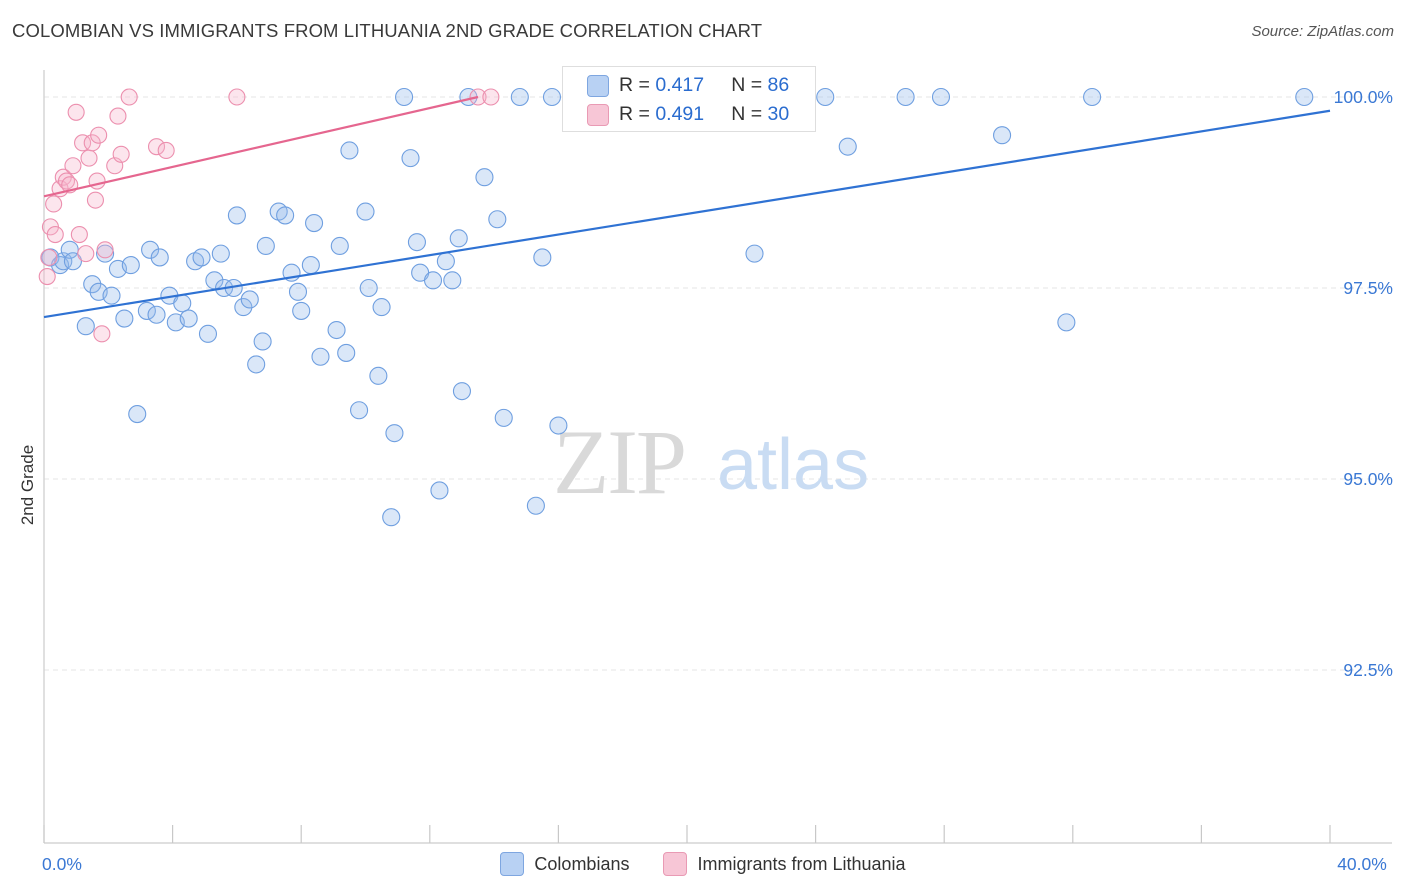  I want to click on stats-legend: R = 0.417 N = 86 R = 0.491 N = 30, so click(689, 99).